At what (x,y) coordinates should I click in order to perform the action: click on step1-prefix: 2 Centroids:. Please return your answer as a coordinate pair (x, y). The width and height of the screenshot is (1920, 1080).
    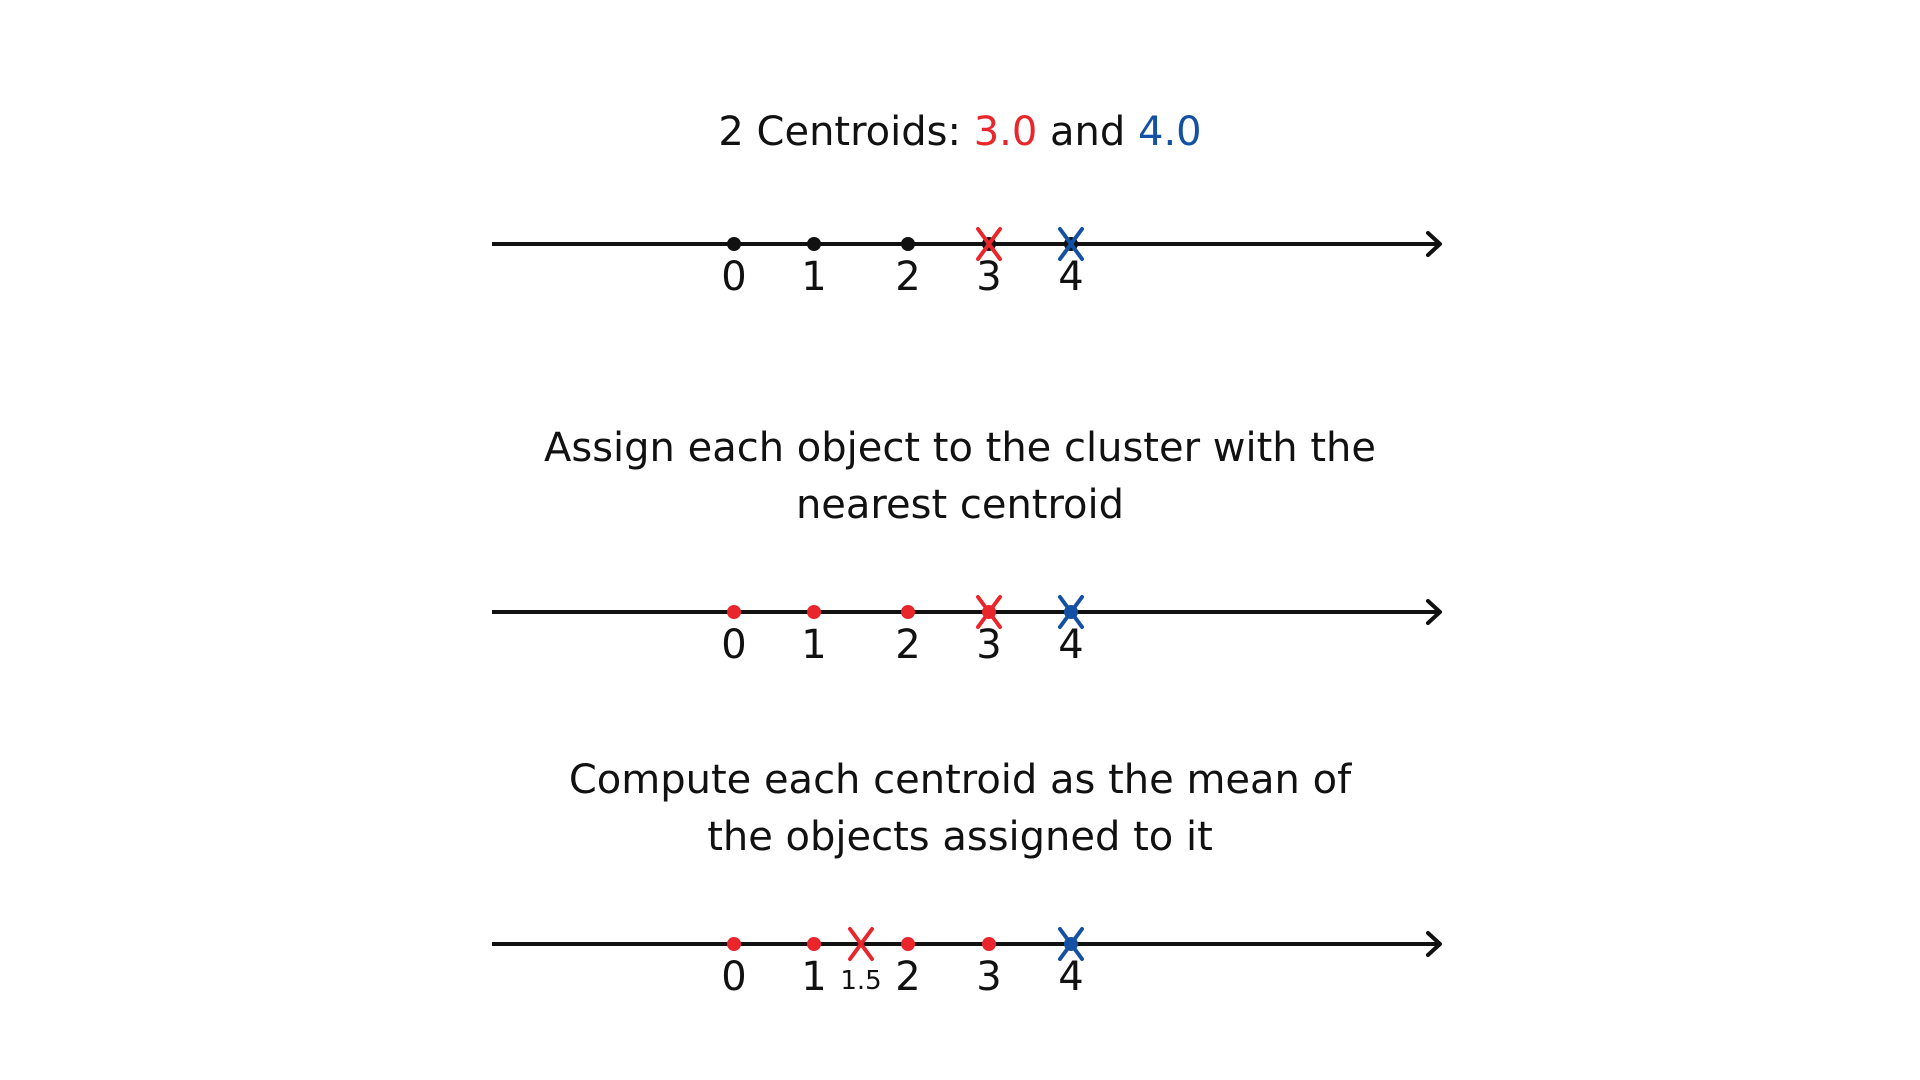
    Looking at the image, I should click on (846, 132).